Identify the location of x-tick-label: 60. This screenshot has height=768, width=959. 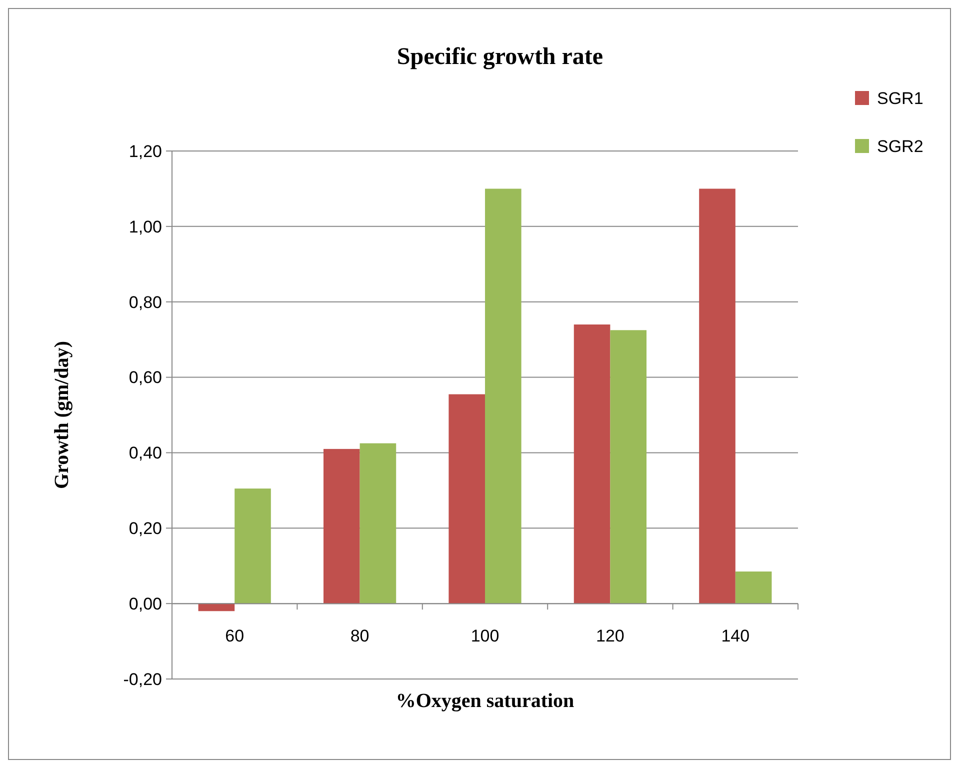
(234, 636).